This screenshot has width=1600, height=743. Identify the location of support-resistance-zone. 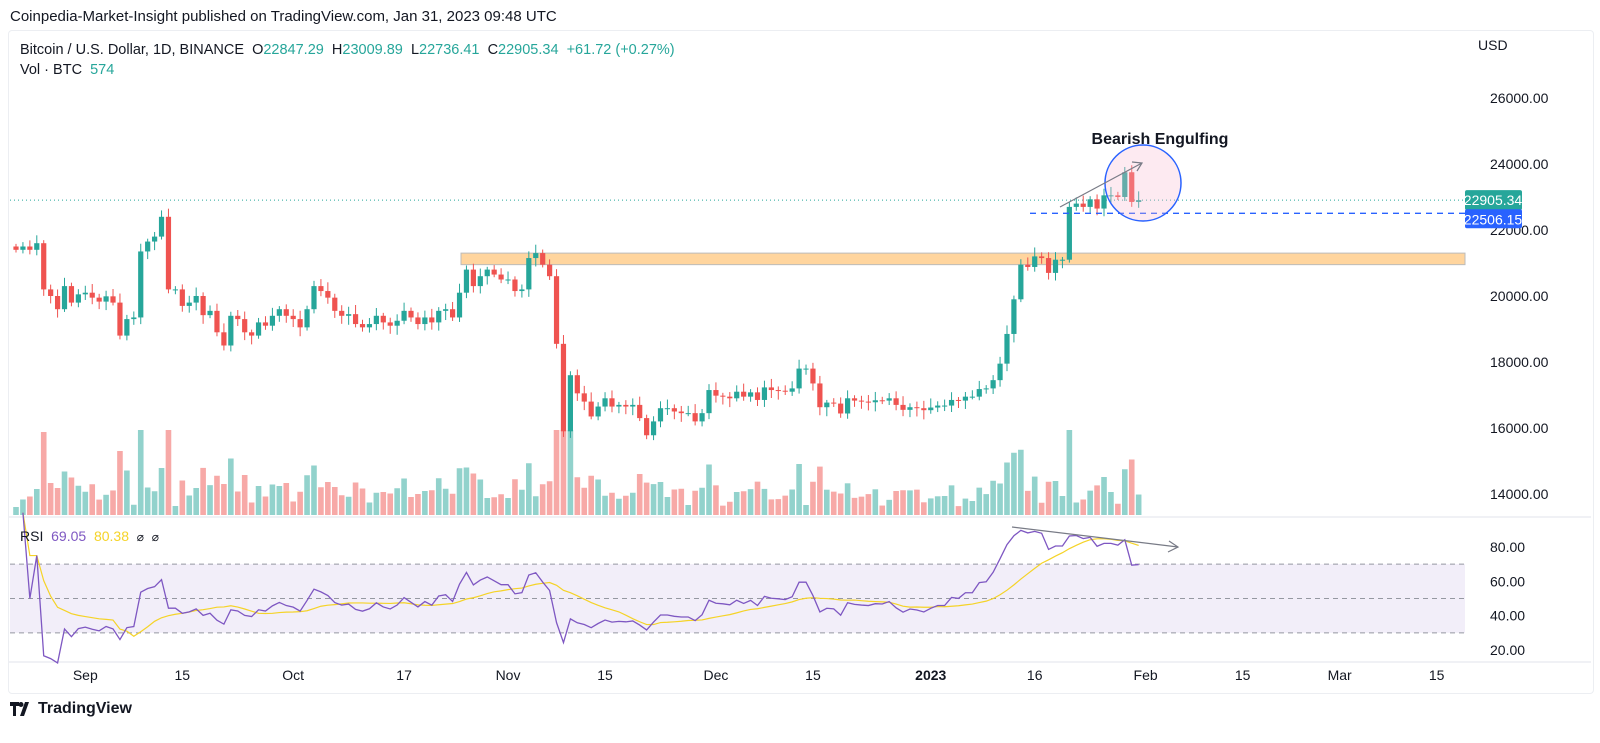
(963, 259).